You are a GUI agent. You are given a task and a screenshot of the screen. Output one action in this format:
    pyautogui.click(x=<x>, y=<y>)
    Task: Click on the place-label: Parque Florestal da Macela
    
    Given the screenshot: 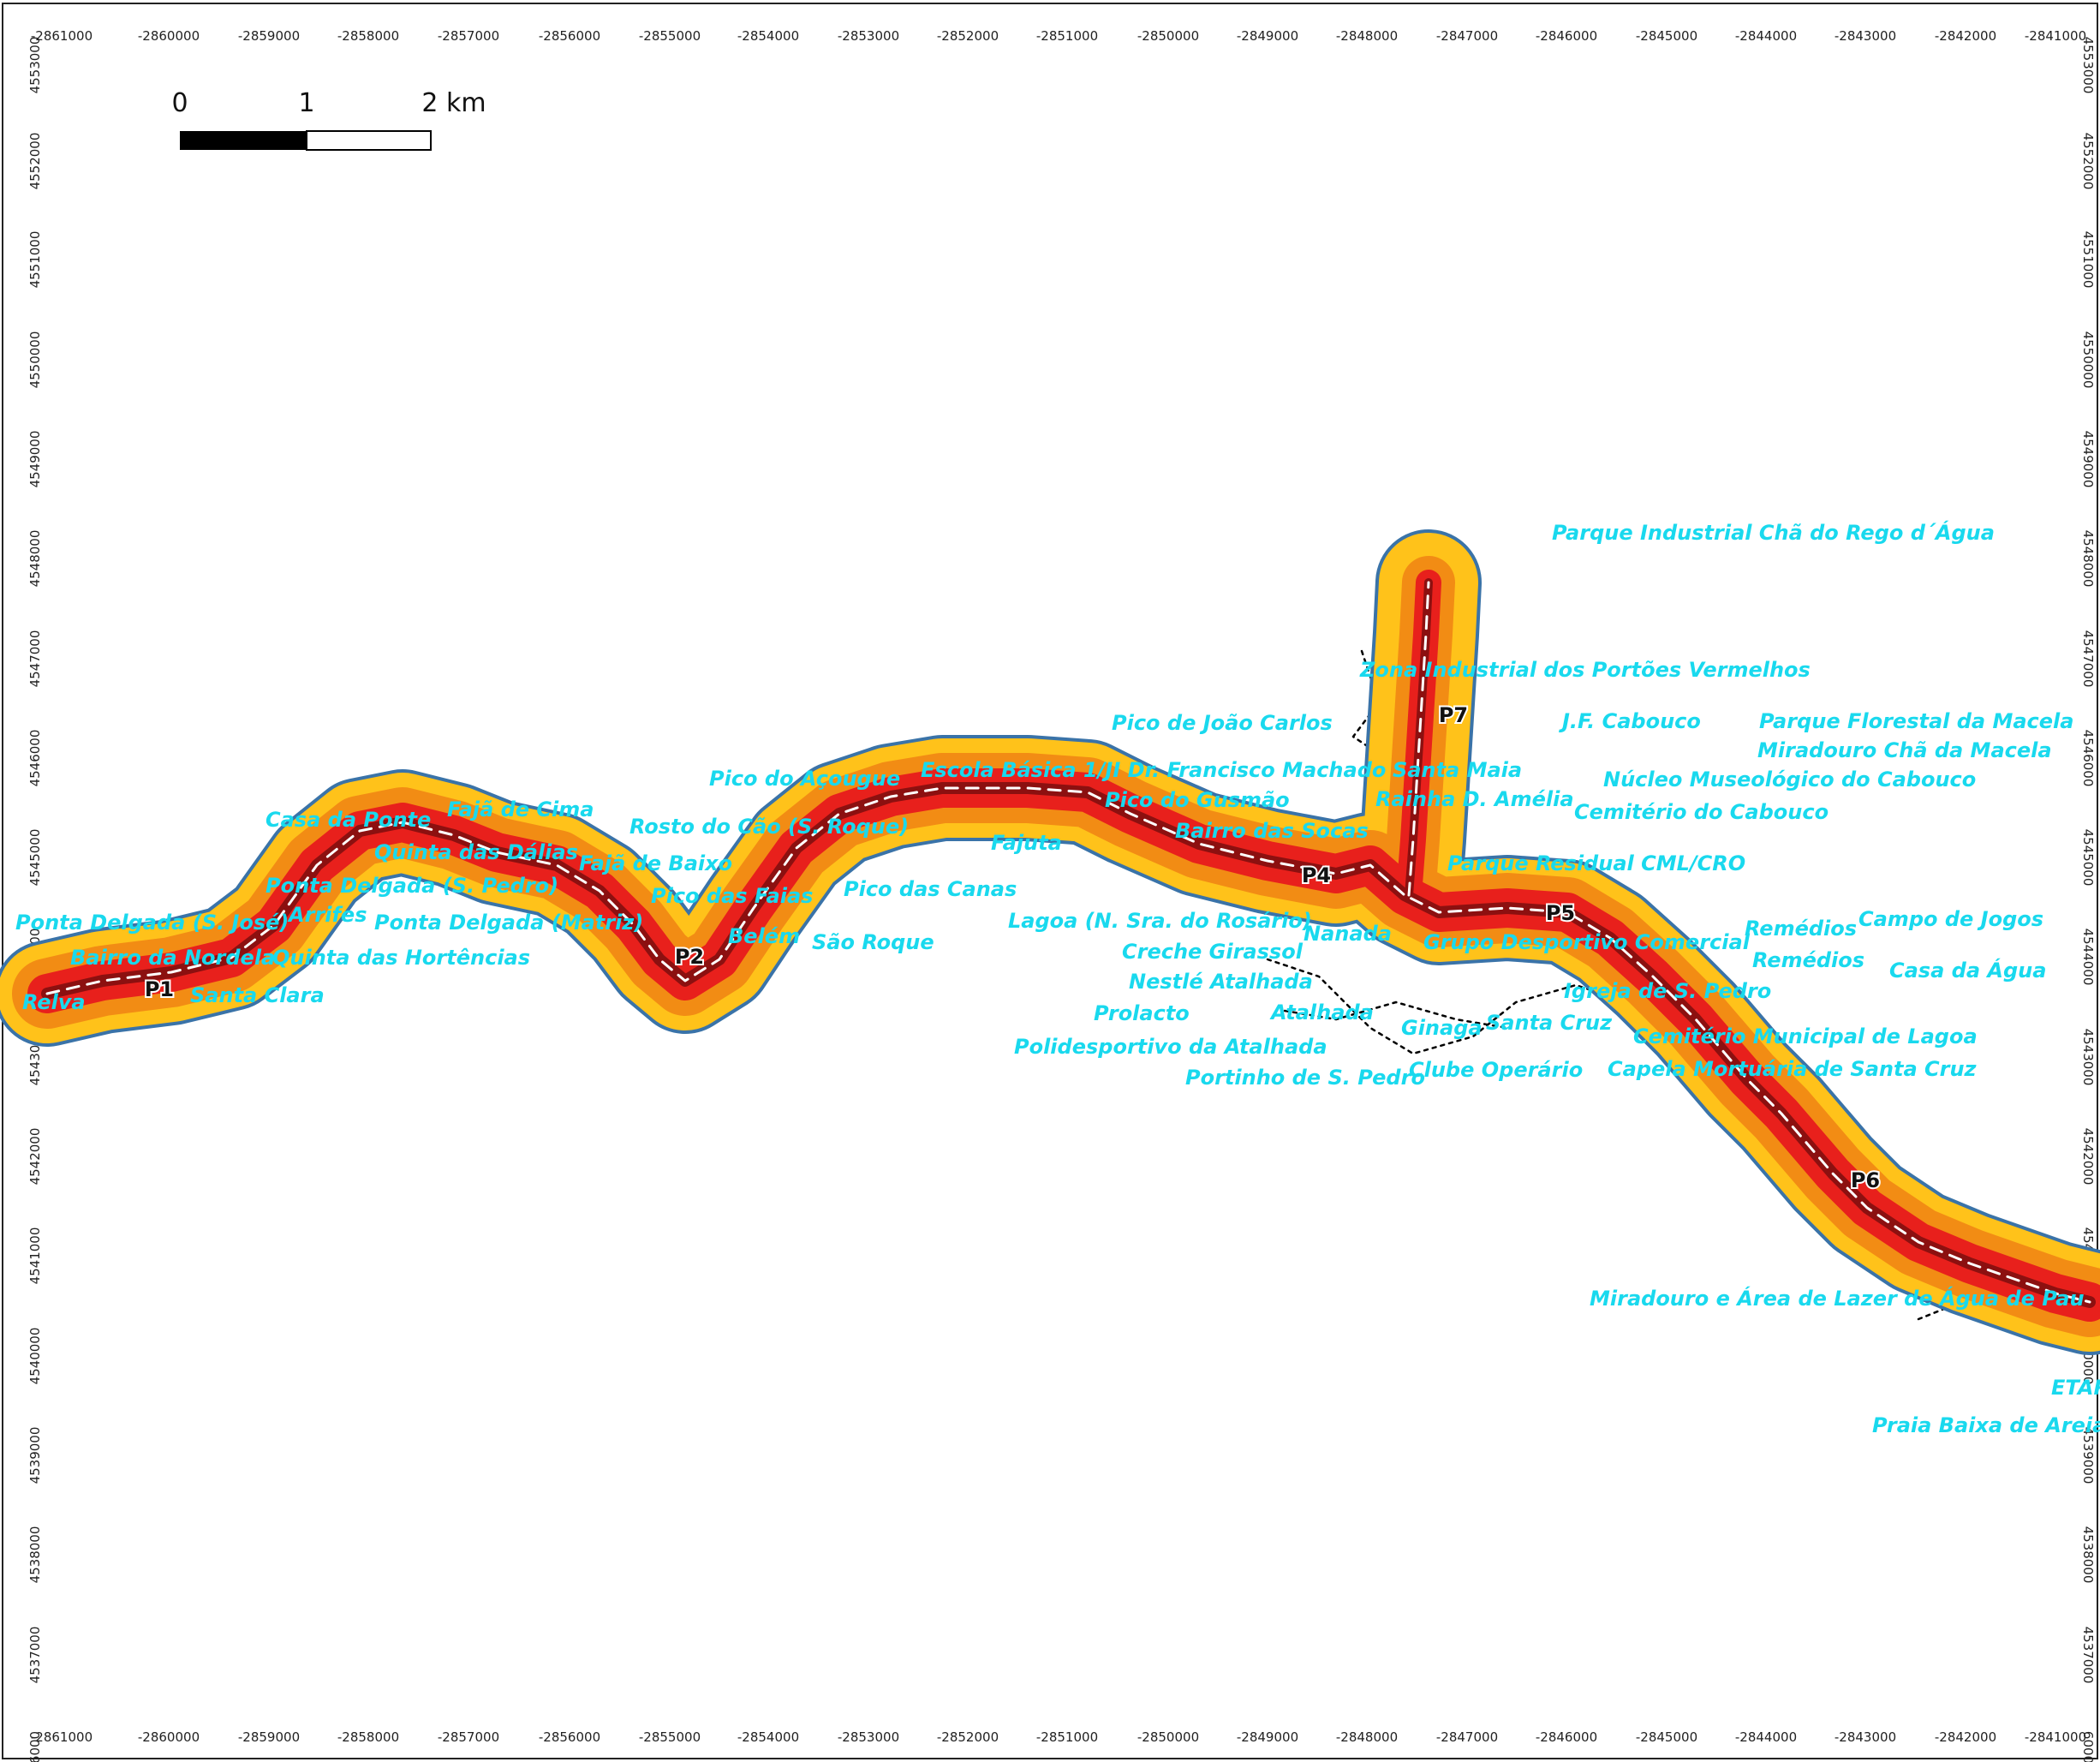 What is the action you would take?
    pyautogui.click(x=1916, y=721)
    